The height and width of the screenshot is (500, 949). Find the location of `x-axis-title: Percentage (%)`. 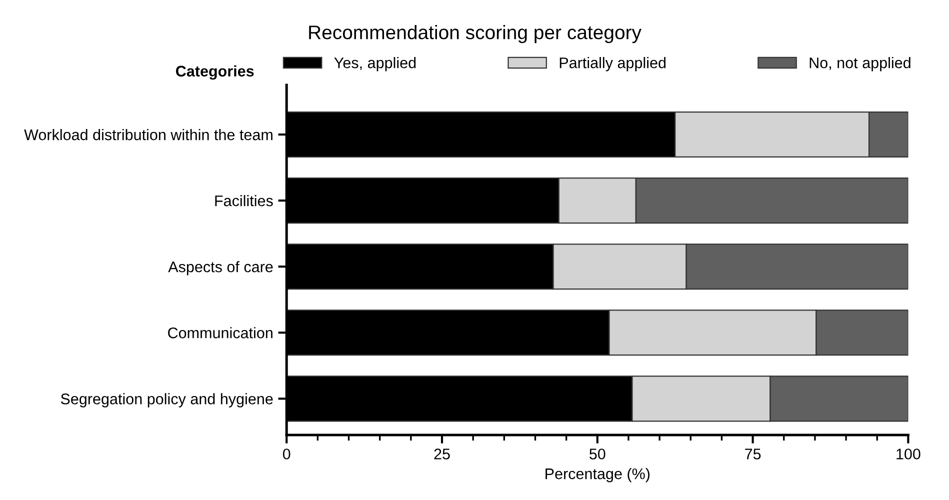

x-axis-title: Percentage (%) is located at coordinates (598, 475).